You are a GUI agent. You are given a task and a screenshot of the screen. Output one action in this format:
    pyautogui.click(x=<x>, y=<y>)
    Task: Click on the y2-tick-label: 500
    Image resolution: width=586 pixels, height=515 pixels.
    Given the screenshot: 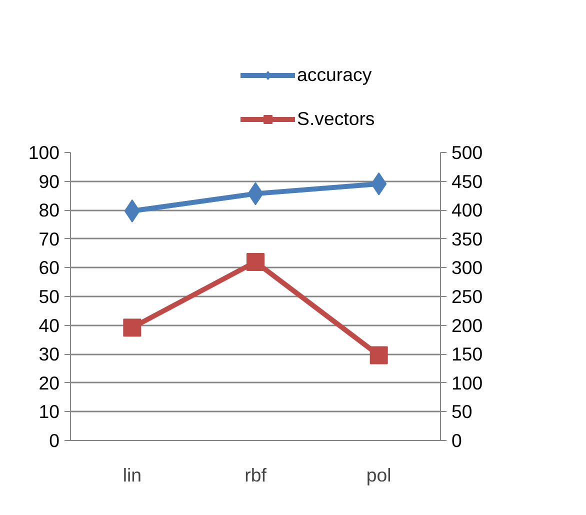 What is the action you would take?
    pyautogui.click(x=467, y=152)
    